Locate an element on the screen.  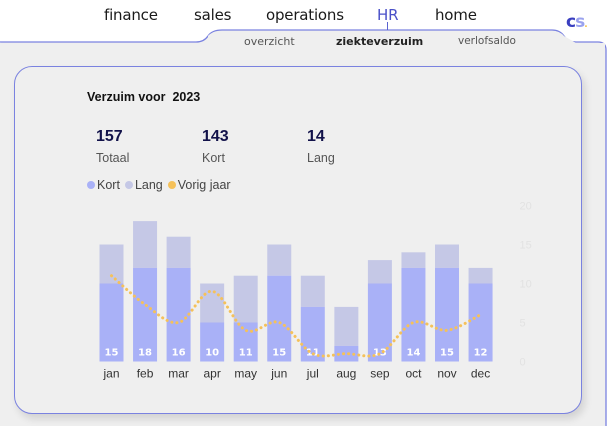
y-tick-label: 10 is located at coordinates (526, 285).